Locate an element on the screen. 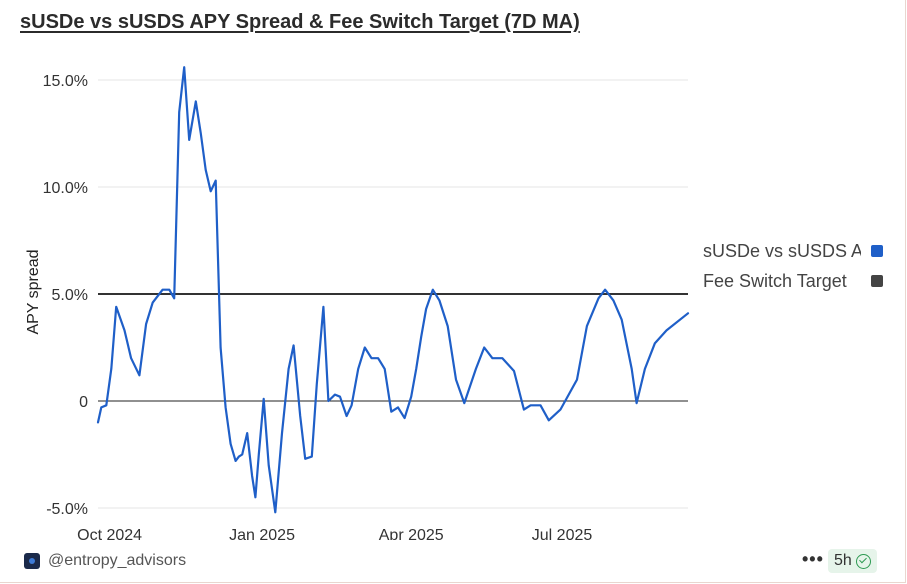  y-axis-ticks: 15.0% 10.0% 5.0% 0 -5.0% is located at coordinates (65, 295).